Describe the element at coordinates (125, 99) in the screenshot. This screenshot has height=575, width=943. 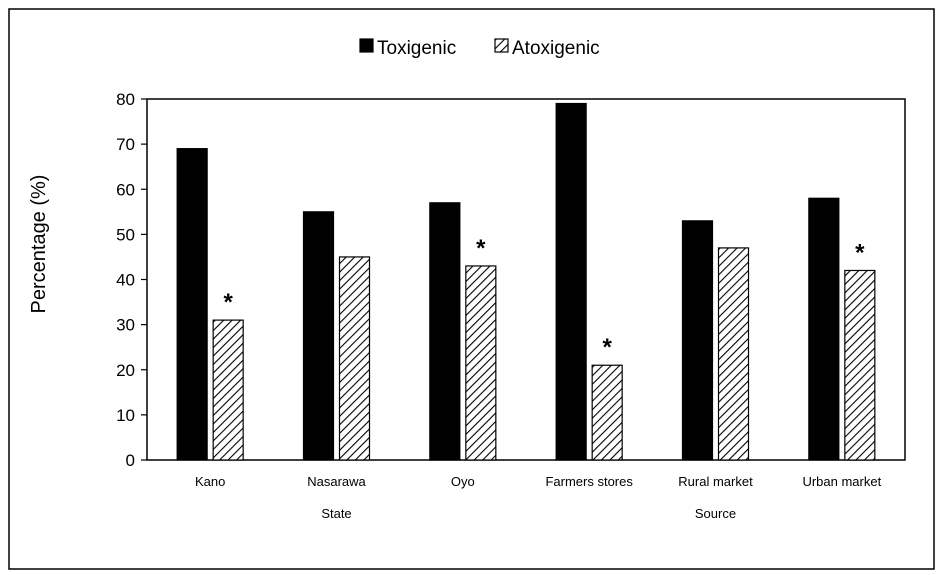
I see `y-tick-label: 80` at that location.